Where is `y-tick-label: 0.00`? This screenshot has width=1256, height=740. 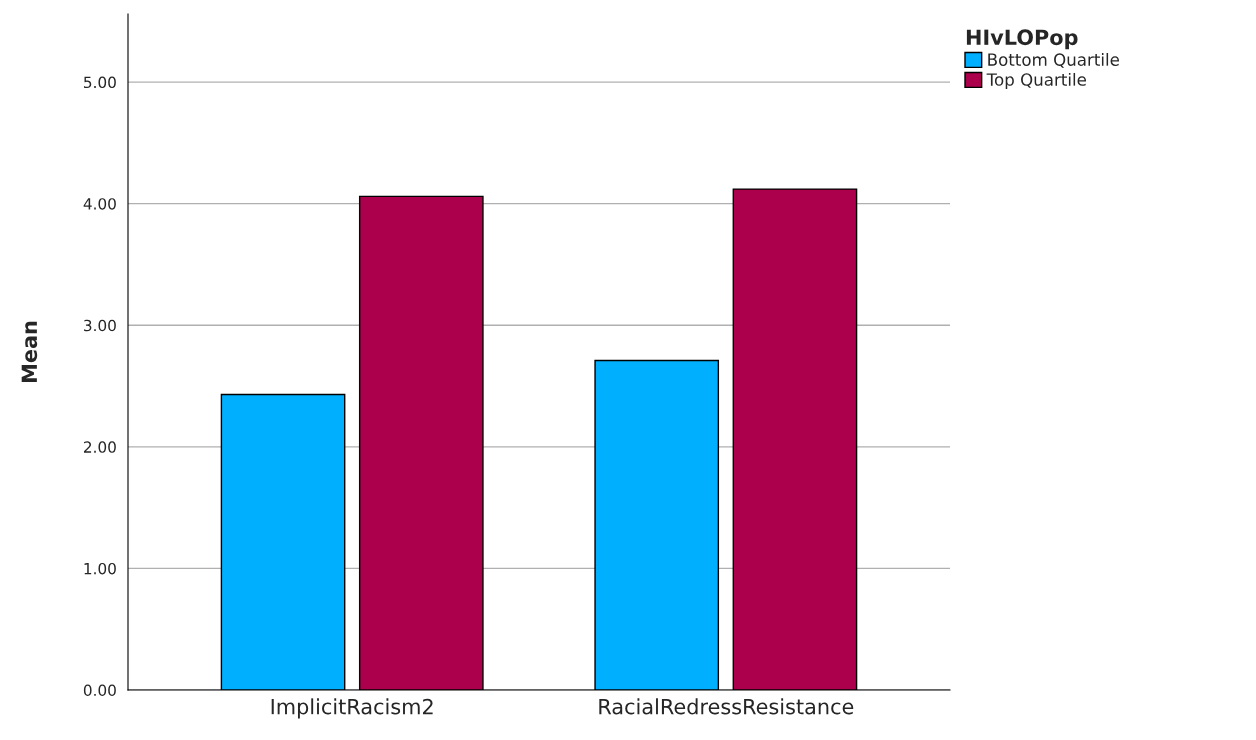 y-tick-label: 0.00 is located at coordinates (99, 690).